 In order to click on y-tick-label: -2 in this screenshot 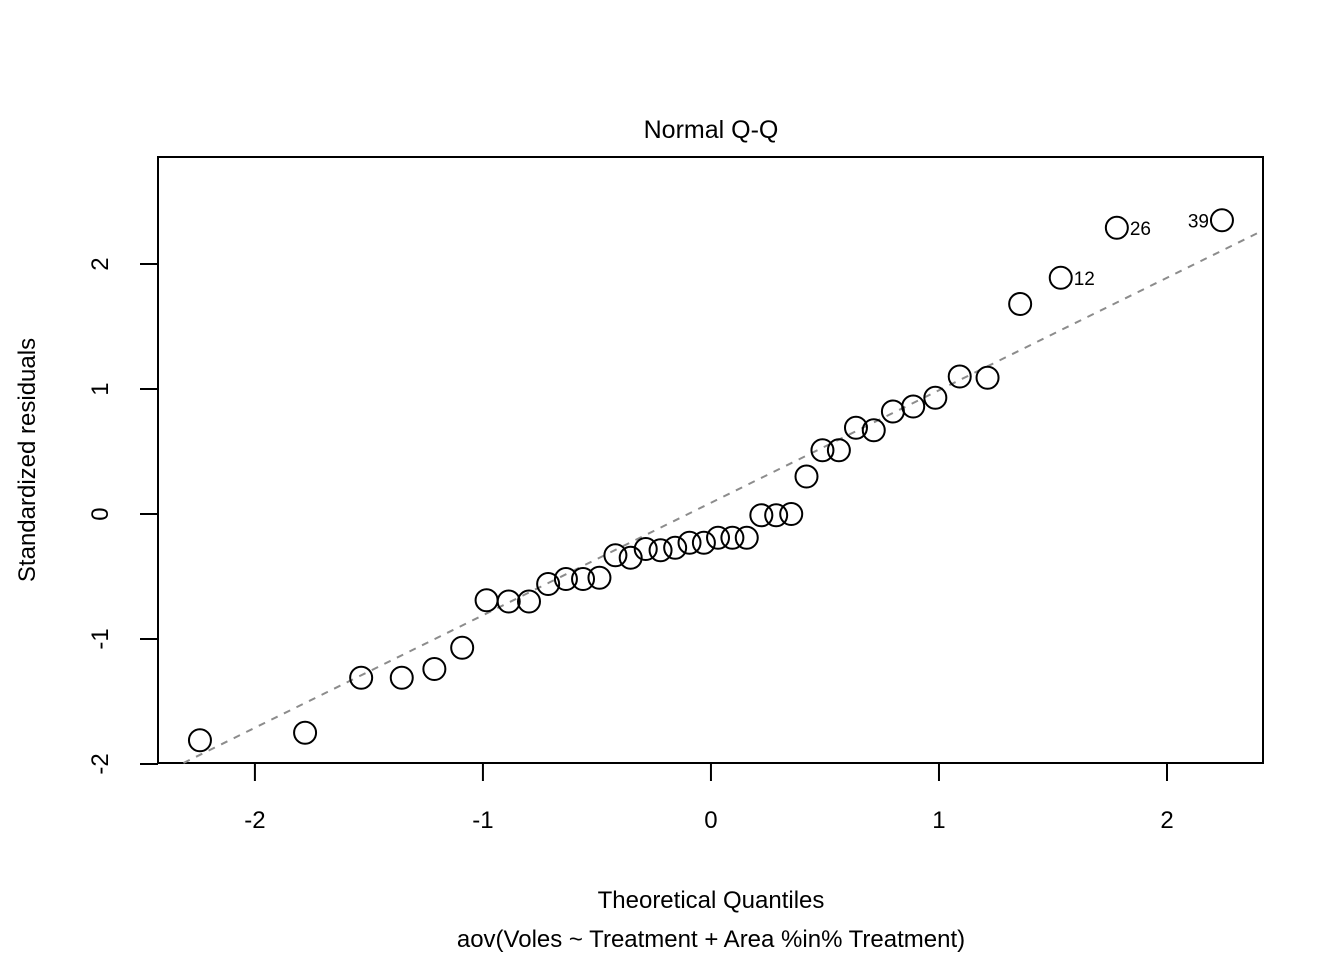, I will do `click(100, 763)`.